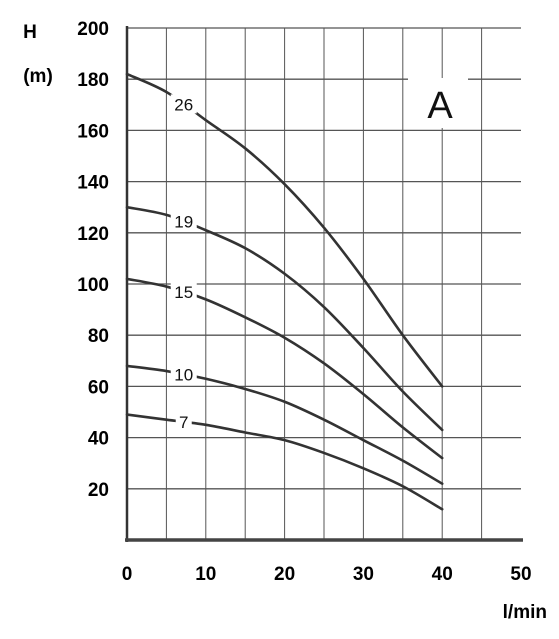 This screenshot has width=559, height=639. What do you see at coordinates (38, 76) in the screenshot?
I see `y-axis-unit: (m)` at bounding box center [38, 76].